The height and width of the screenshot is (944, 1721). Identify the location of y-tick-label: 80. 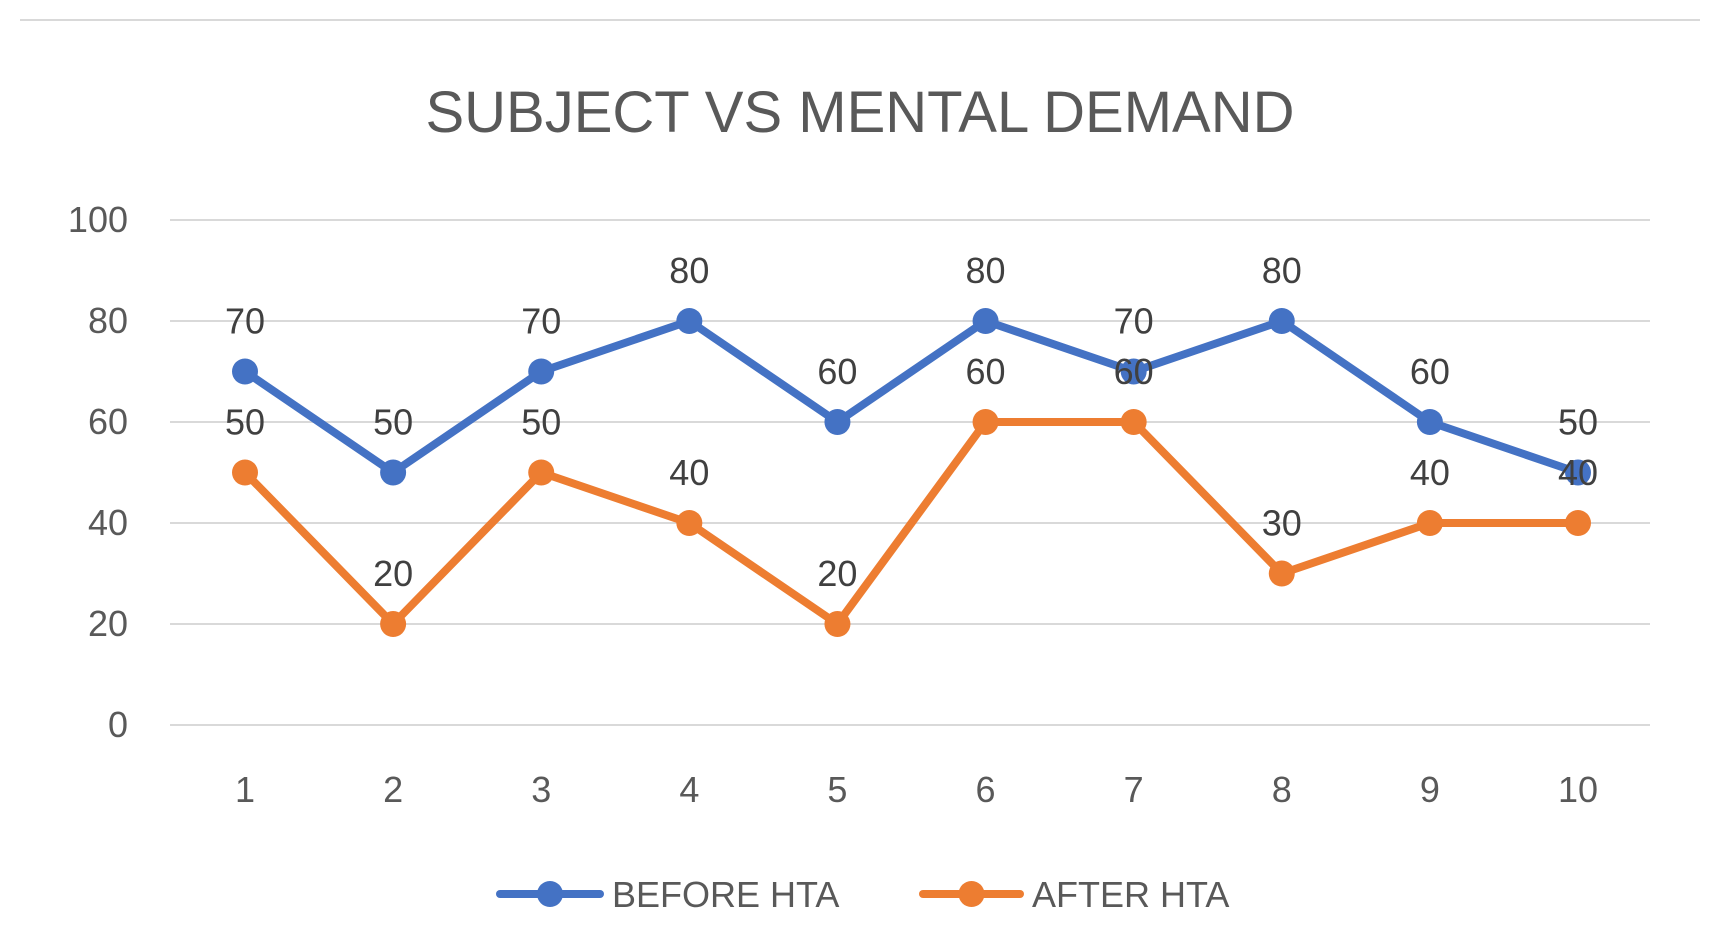
(108, 320).